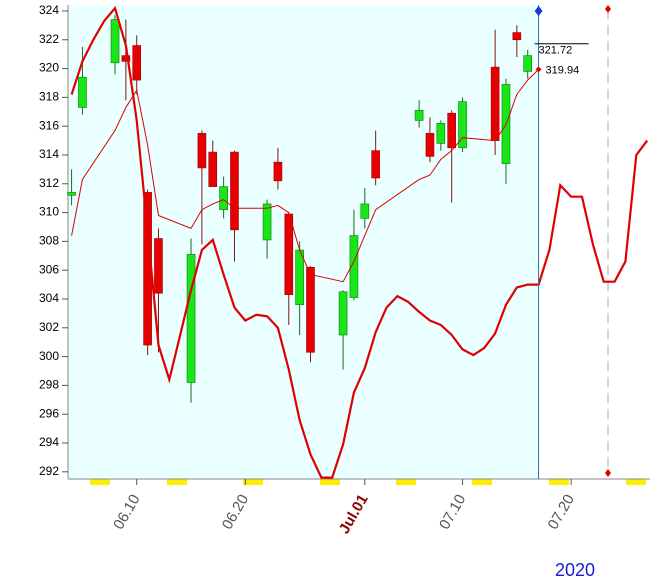 The height and width of the screenshot is (582, 650). I want to click on y-tick-label: 302, so click(49, 327).